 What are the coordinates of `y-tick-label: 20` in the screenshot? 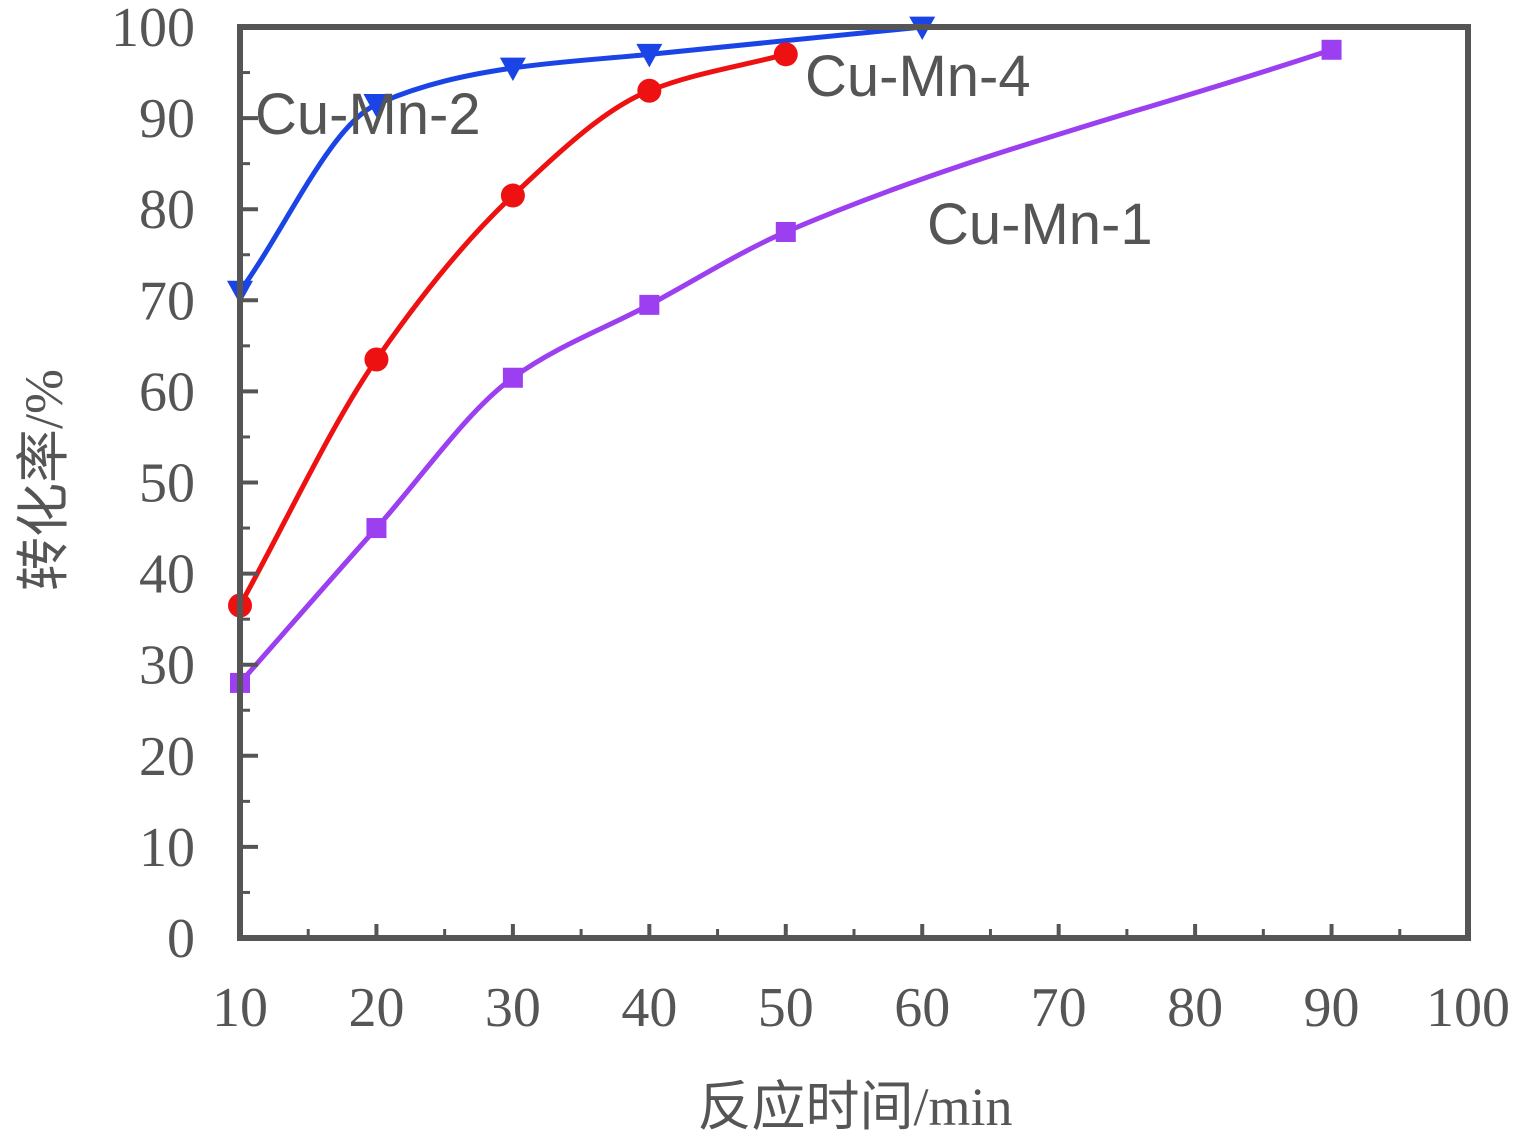 It's located at (167, 757).